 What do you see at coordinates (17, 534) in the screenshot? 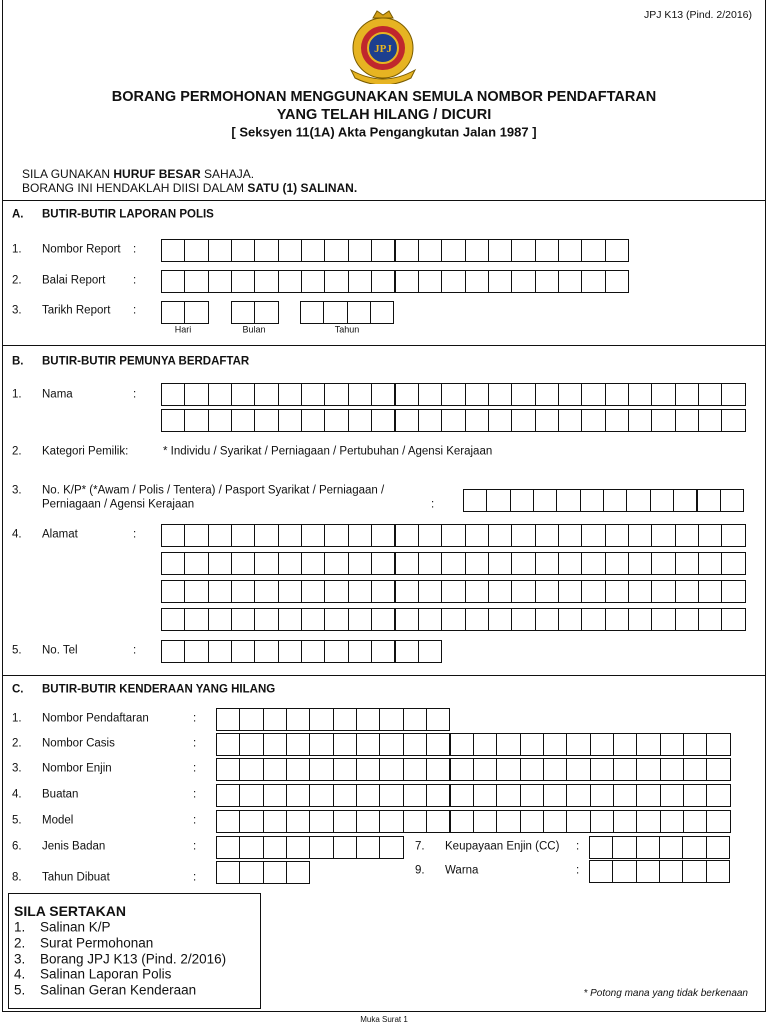
I see `field-number: 4.` at bounding box center [17, 534].